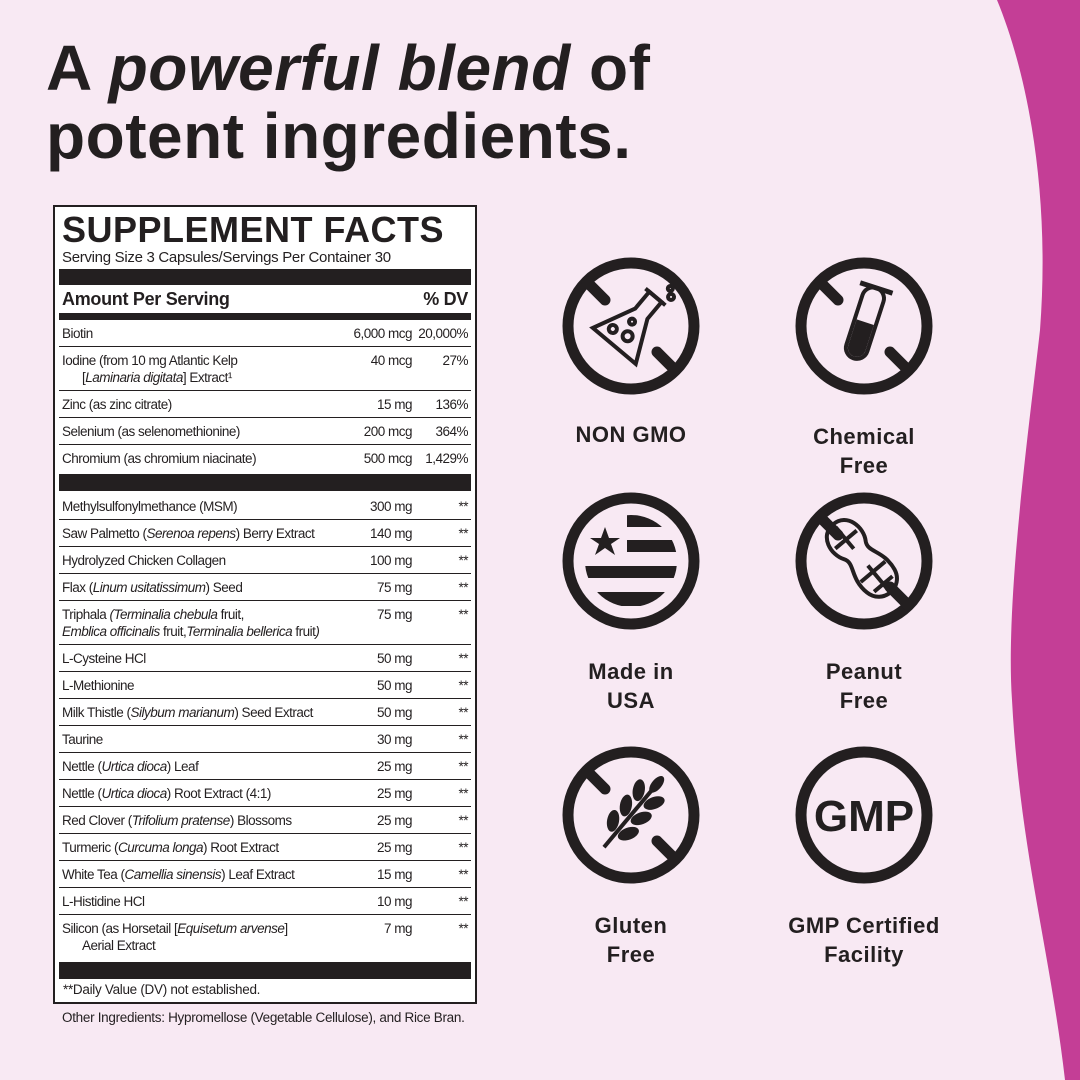 The image size is (1080, 1080). What do you see at coordinates (391, 360) in the screenshot?
I see `amount: 40 mcg` at bounding box center [391, 360].